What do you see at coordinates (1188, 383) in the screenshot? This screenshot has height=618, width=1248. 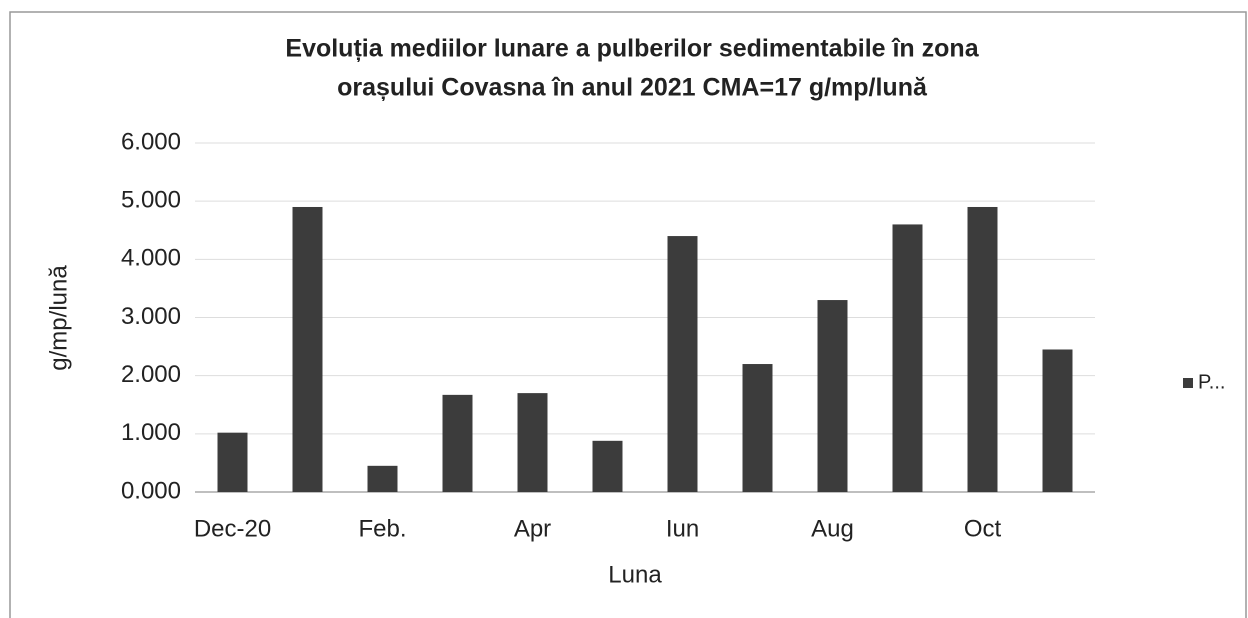 I see `legend-swatch` at bounding box center [1188, 383].